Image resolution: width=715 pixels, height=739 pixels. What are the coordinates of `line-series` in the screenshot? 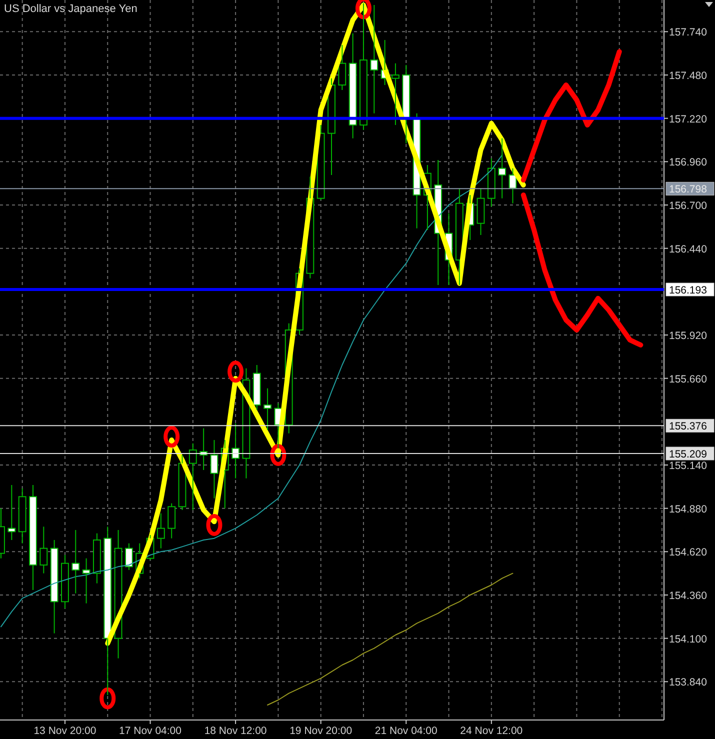 It's located at (390, 639).